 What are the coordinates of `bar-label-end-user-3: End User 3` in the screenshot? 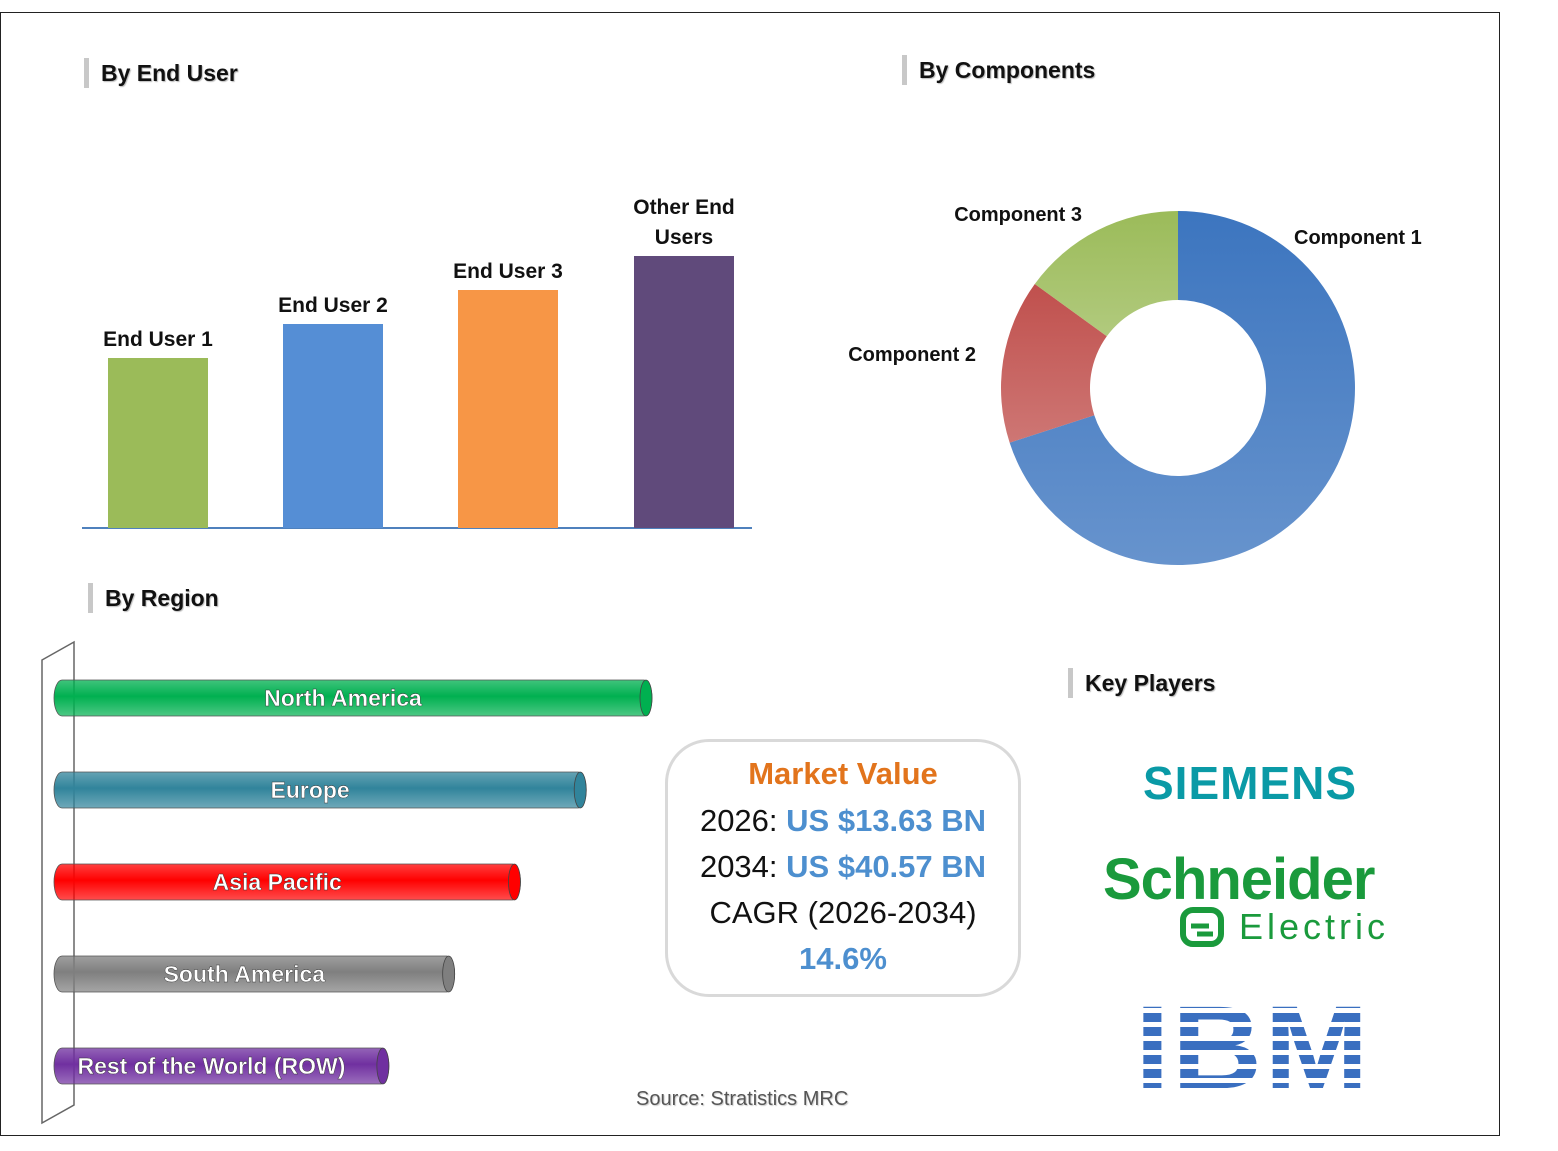 It's located at (508, 271).